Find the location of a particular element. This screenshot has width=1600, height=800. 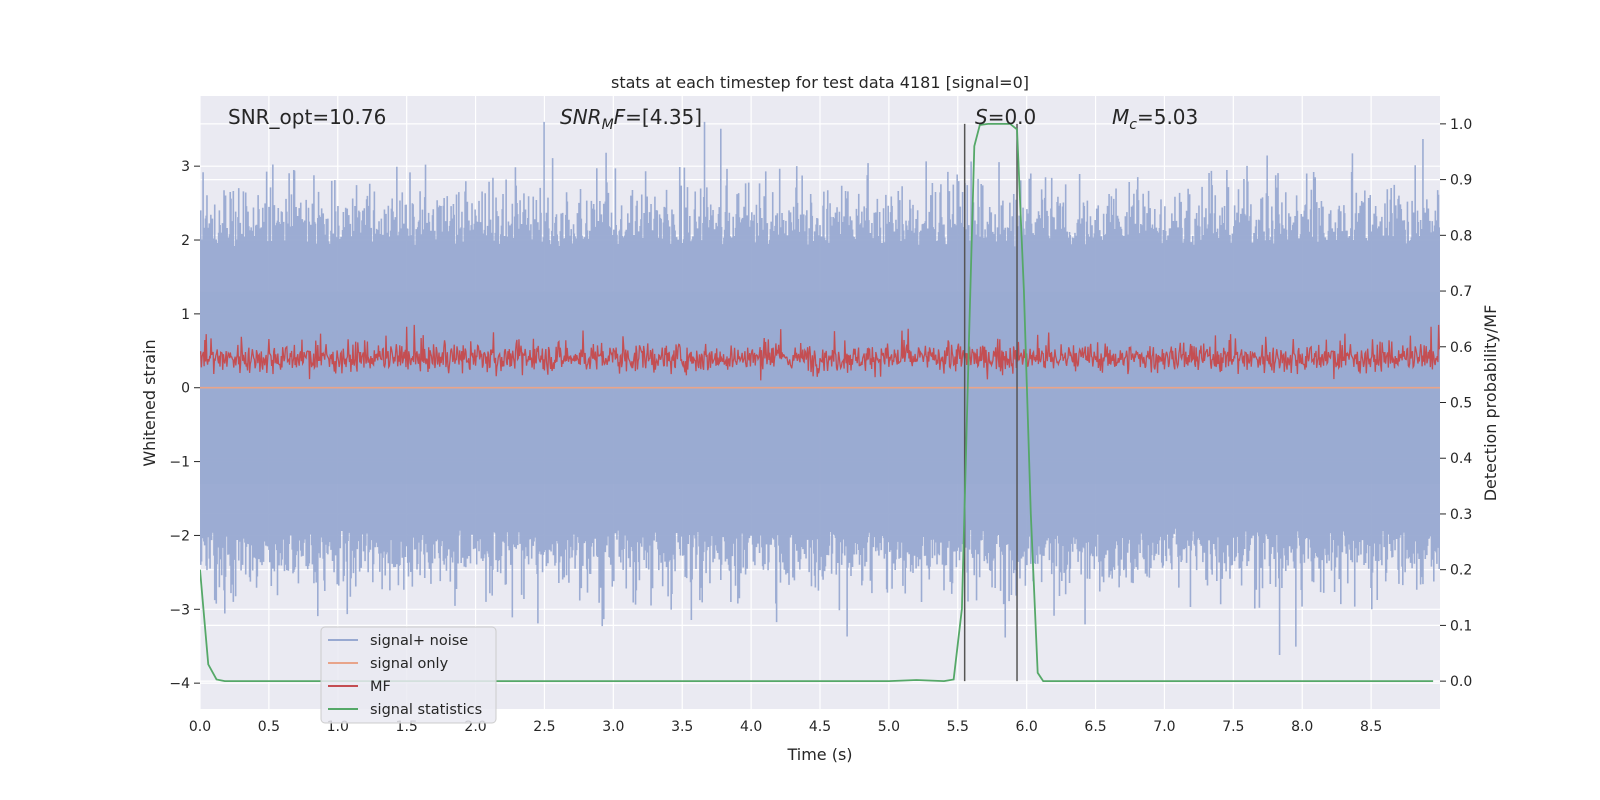

y-tick-label: −1 is located at coordinates (179, 463).